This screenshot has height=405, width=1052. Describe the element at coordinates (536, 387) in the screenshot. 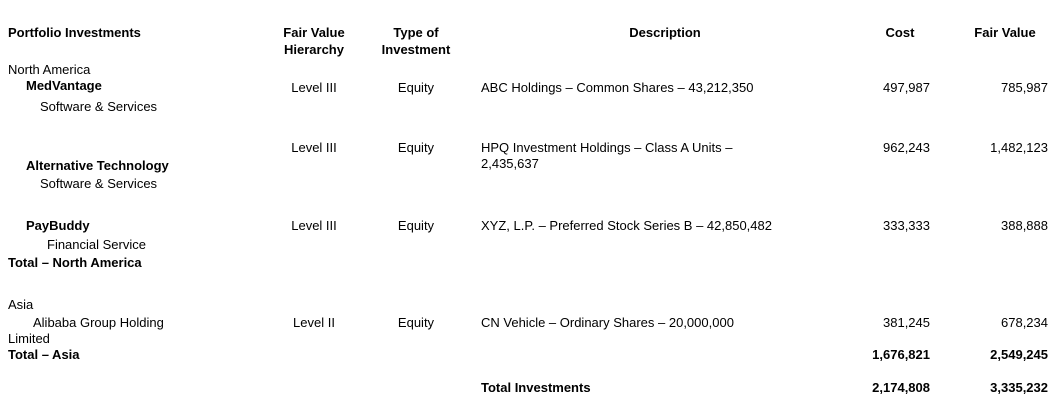

I see `total-investments-label: Total Investments` at that location.